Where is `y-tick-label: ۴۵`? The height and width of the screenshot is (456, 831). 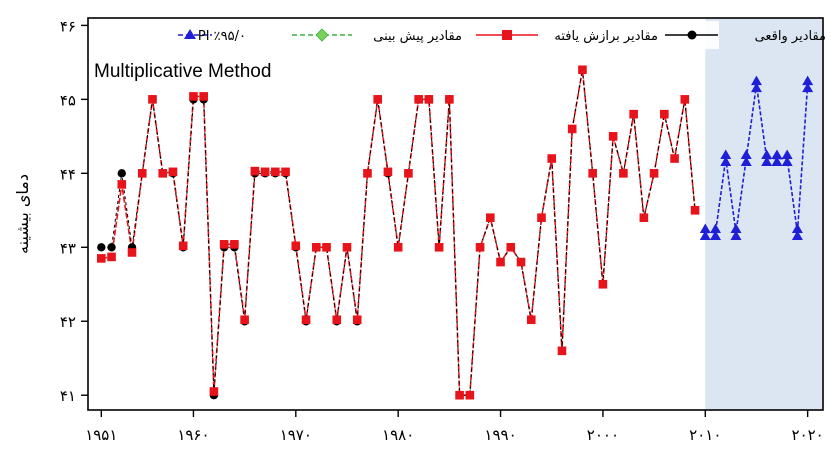 y-tick-label: ۴۵ is located at coordinates (68, 100).